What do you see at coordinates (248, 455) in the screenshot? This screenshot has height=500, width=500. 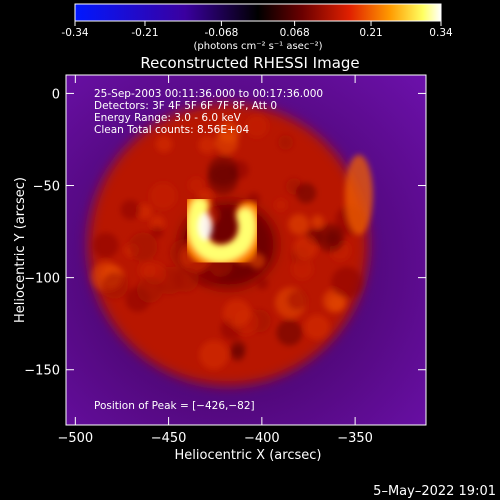 I see `x-axis-label: Heliocentric X (arcsec)` at bounding box center [248, 455].